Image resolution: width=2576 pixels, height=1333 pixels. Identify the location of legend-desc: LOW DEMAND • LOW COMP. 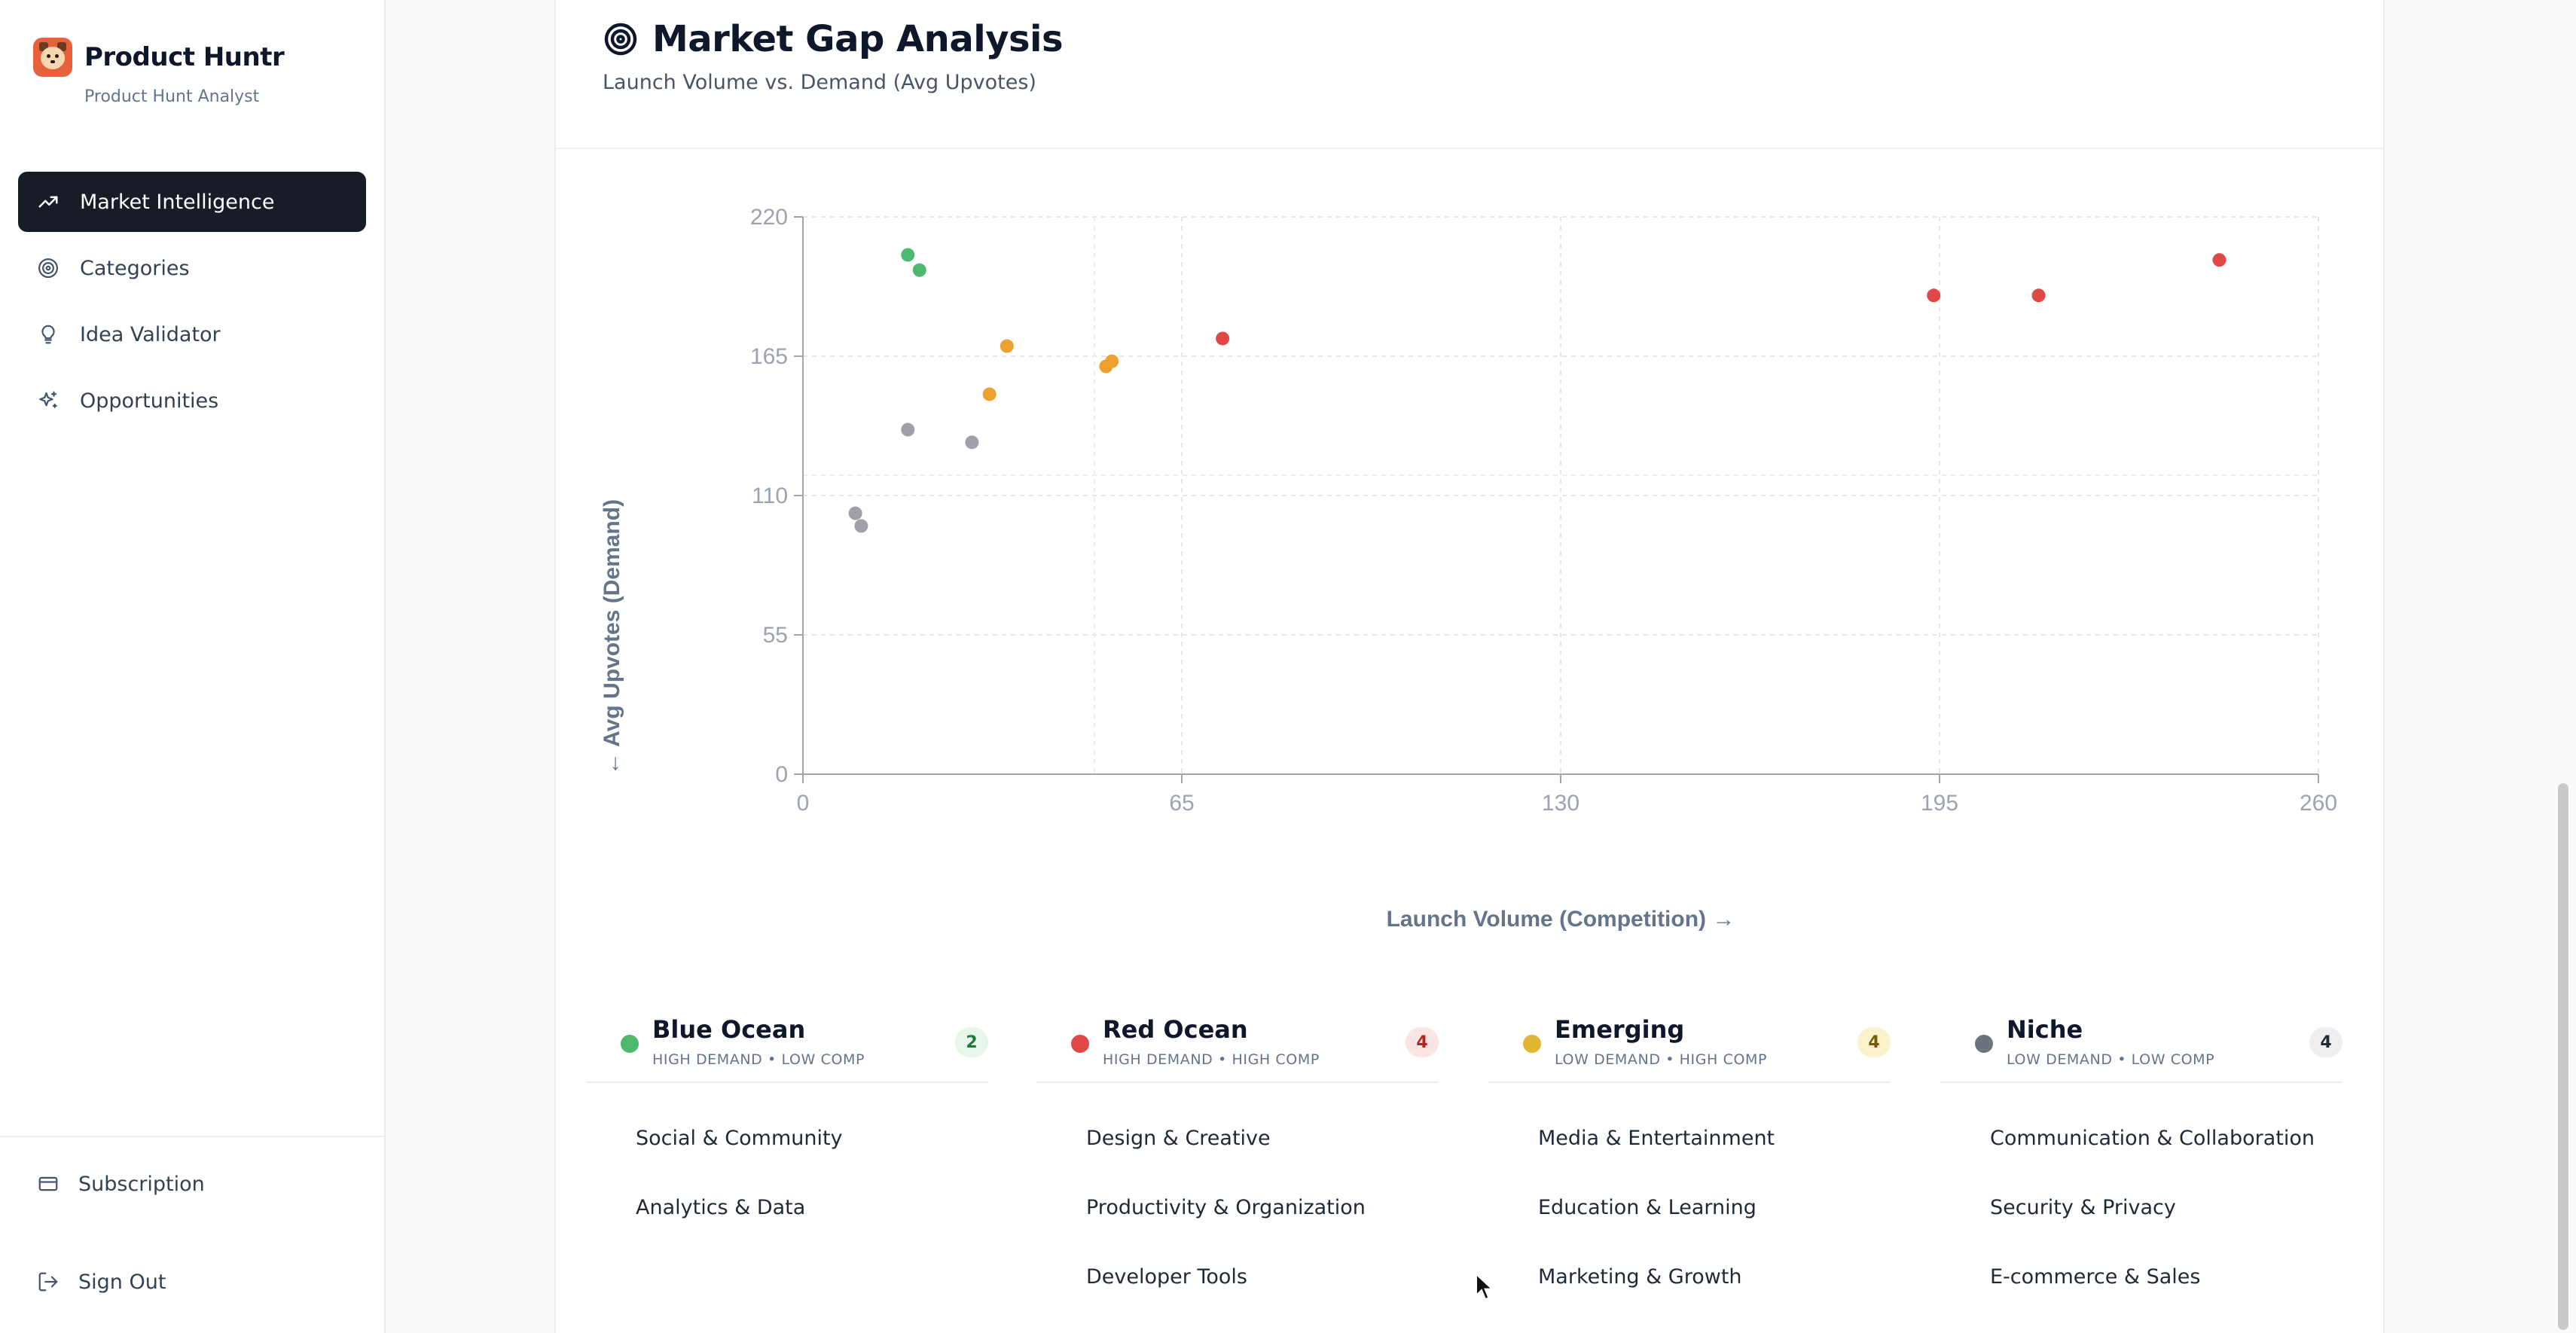
(2111, 1059).